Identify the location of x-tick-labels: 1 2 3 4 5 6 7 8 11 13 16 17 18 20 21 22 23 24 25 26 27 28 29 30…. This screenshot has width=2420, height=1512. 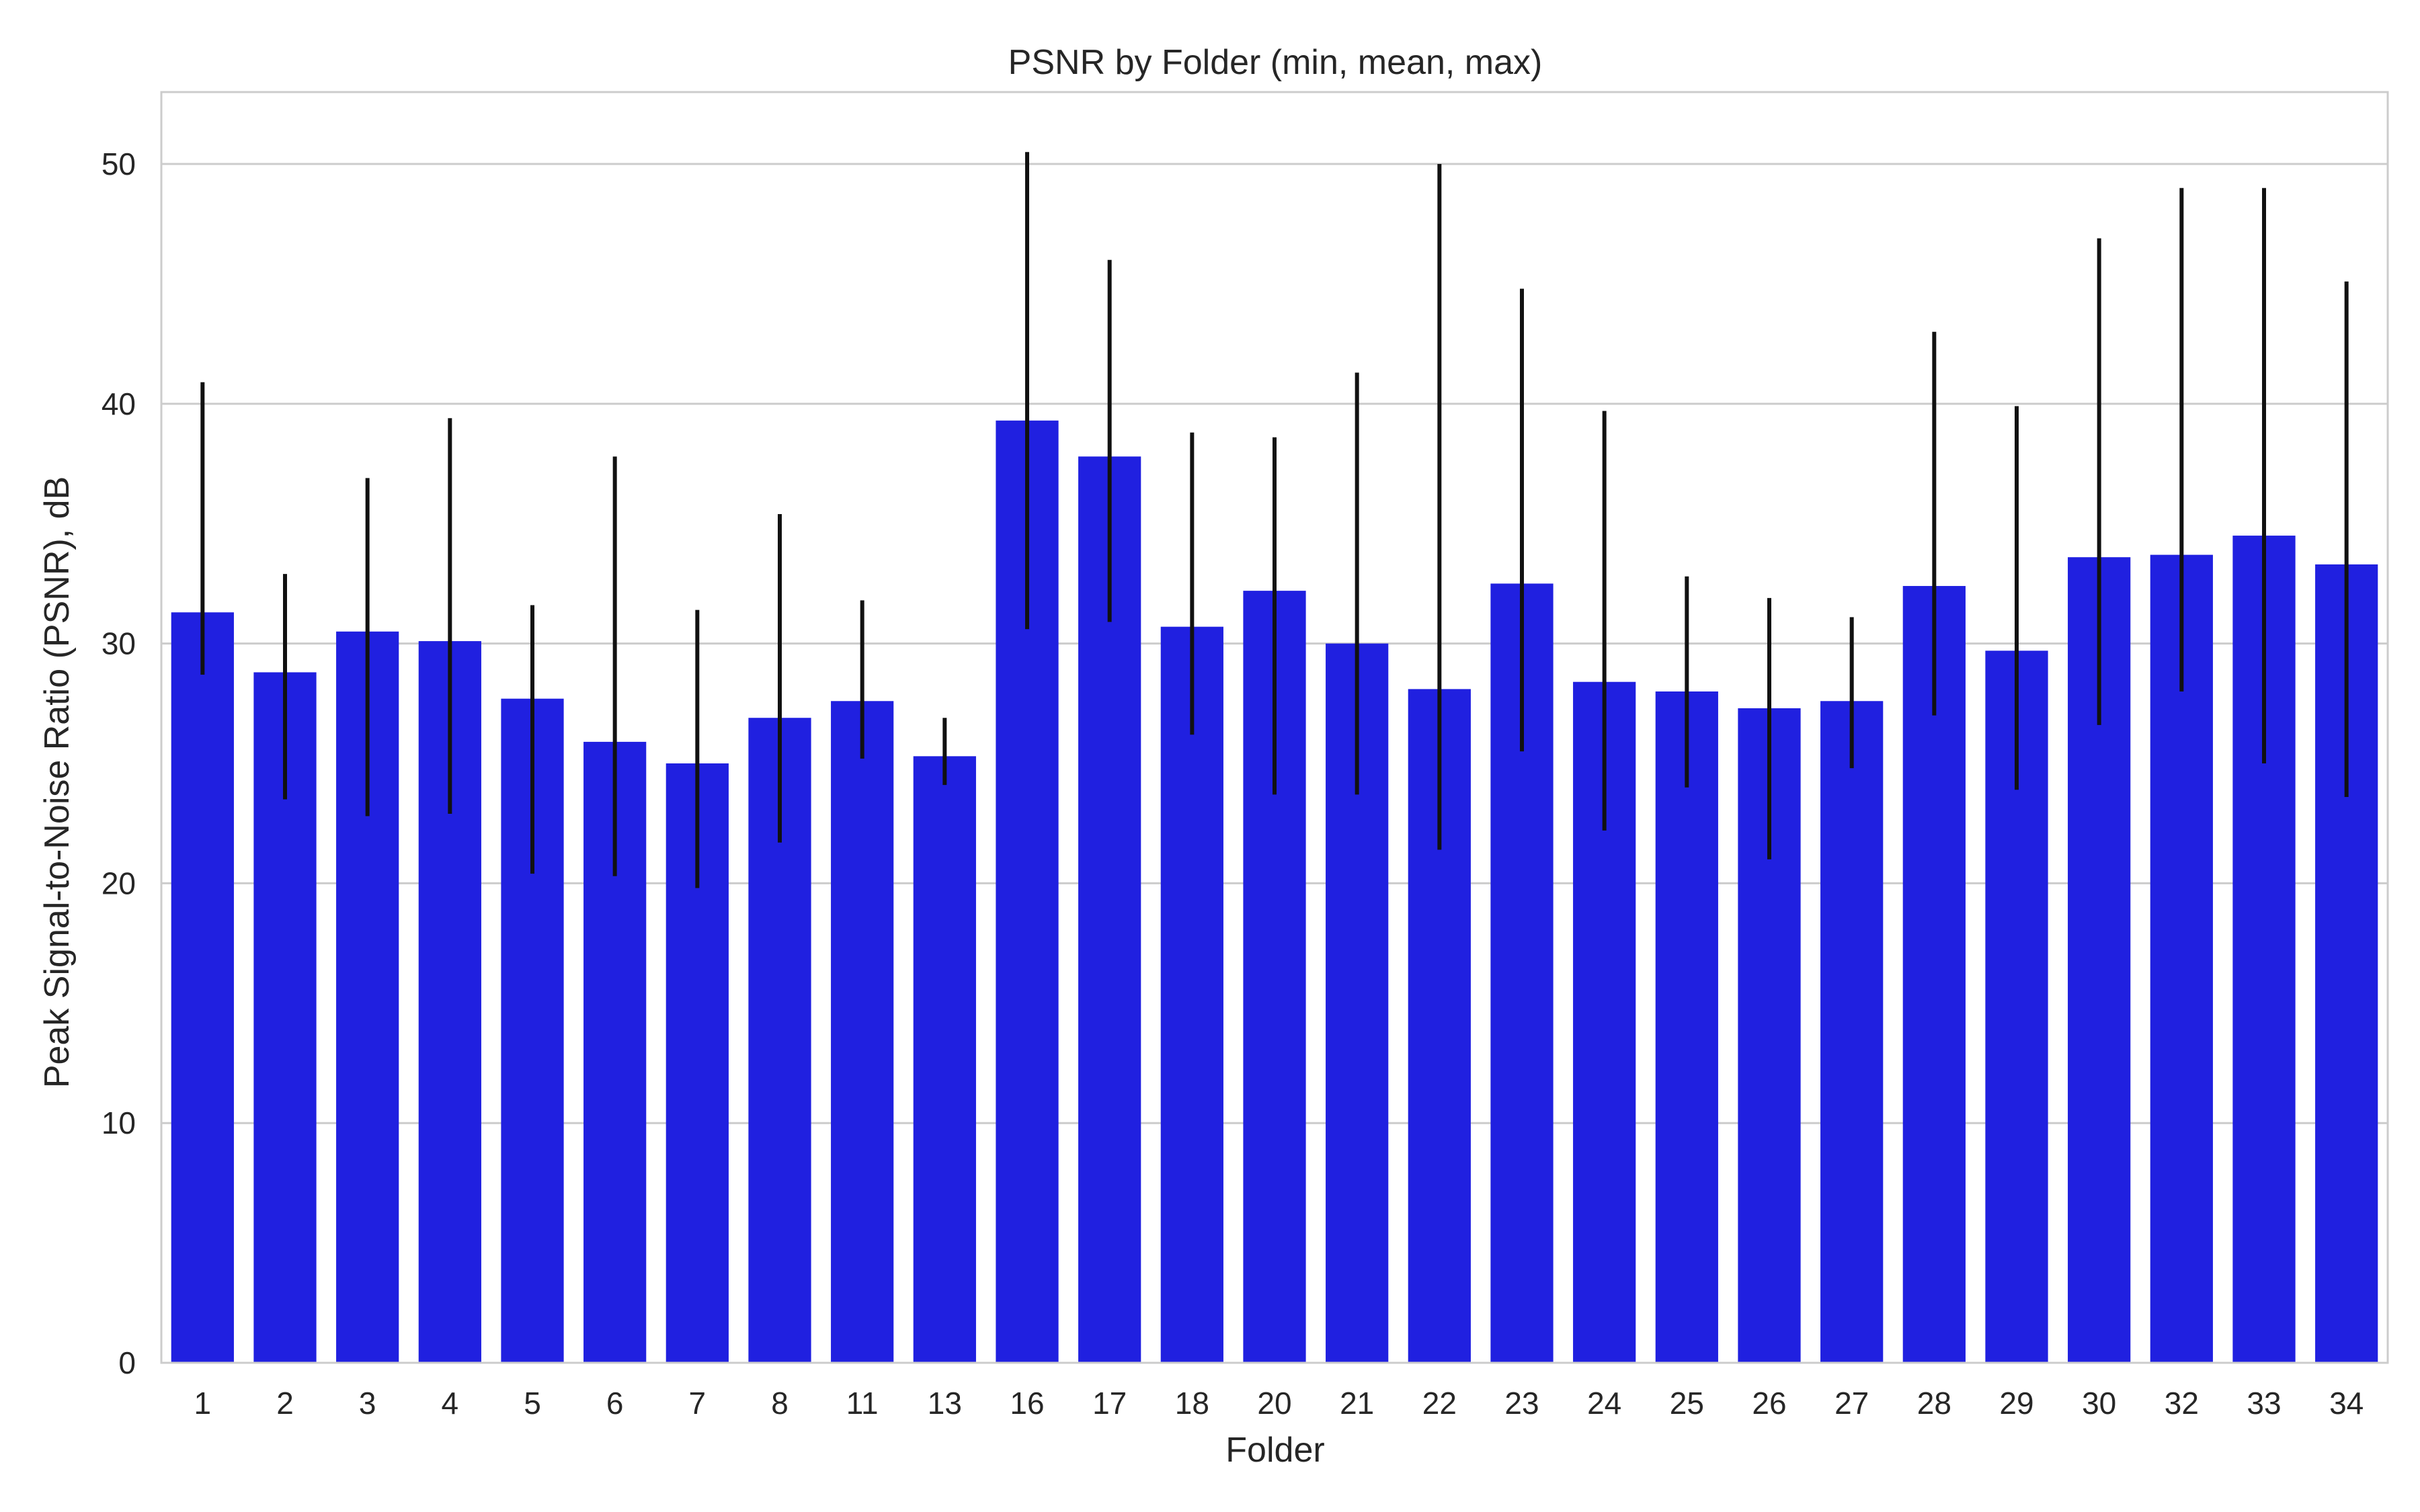
(1279, 1403).